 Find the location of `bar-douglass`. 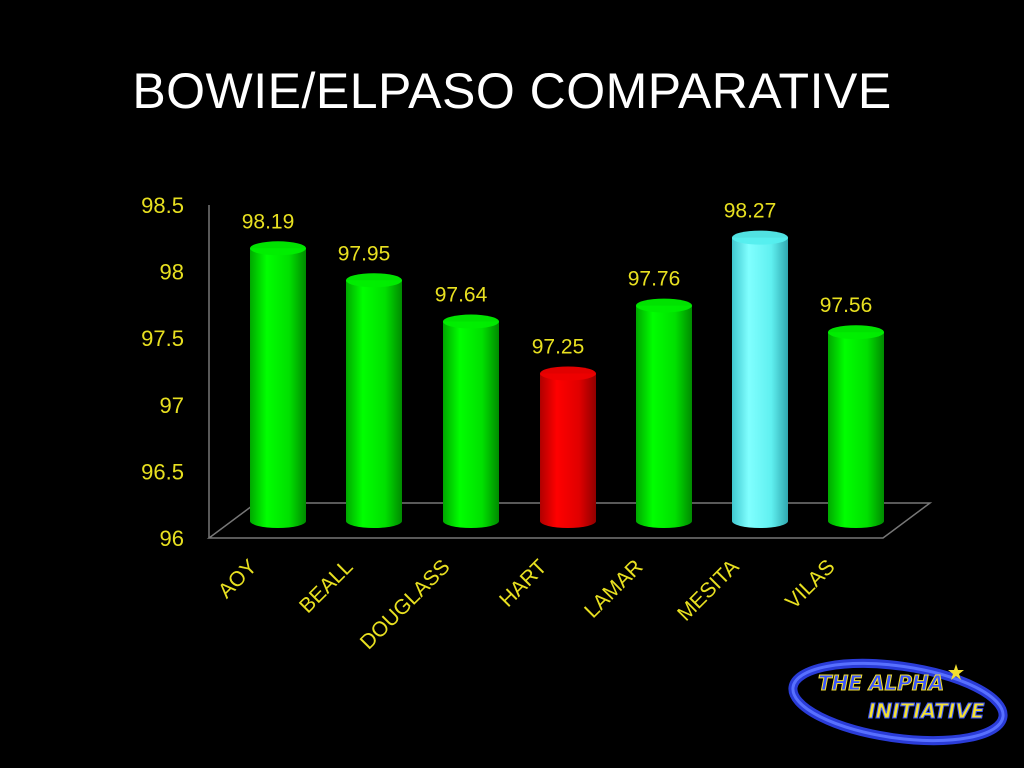

bar-douglass is located at coordinates (471, 421).